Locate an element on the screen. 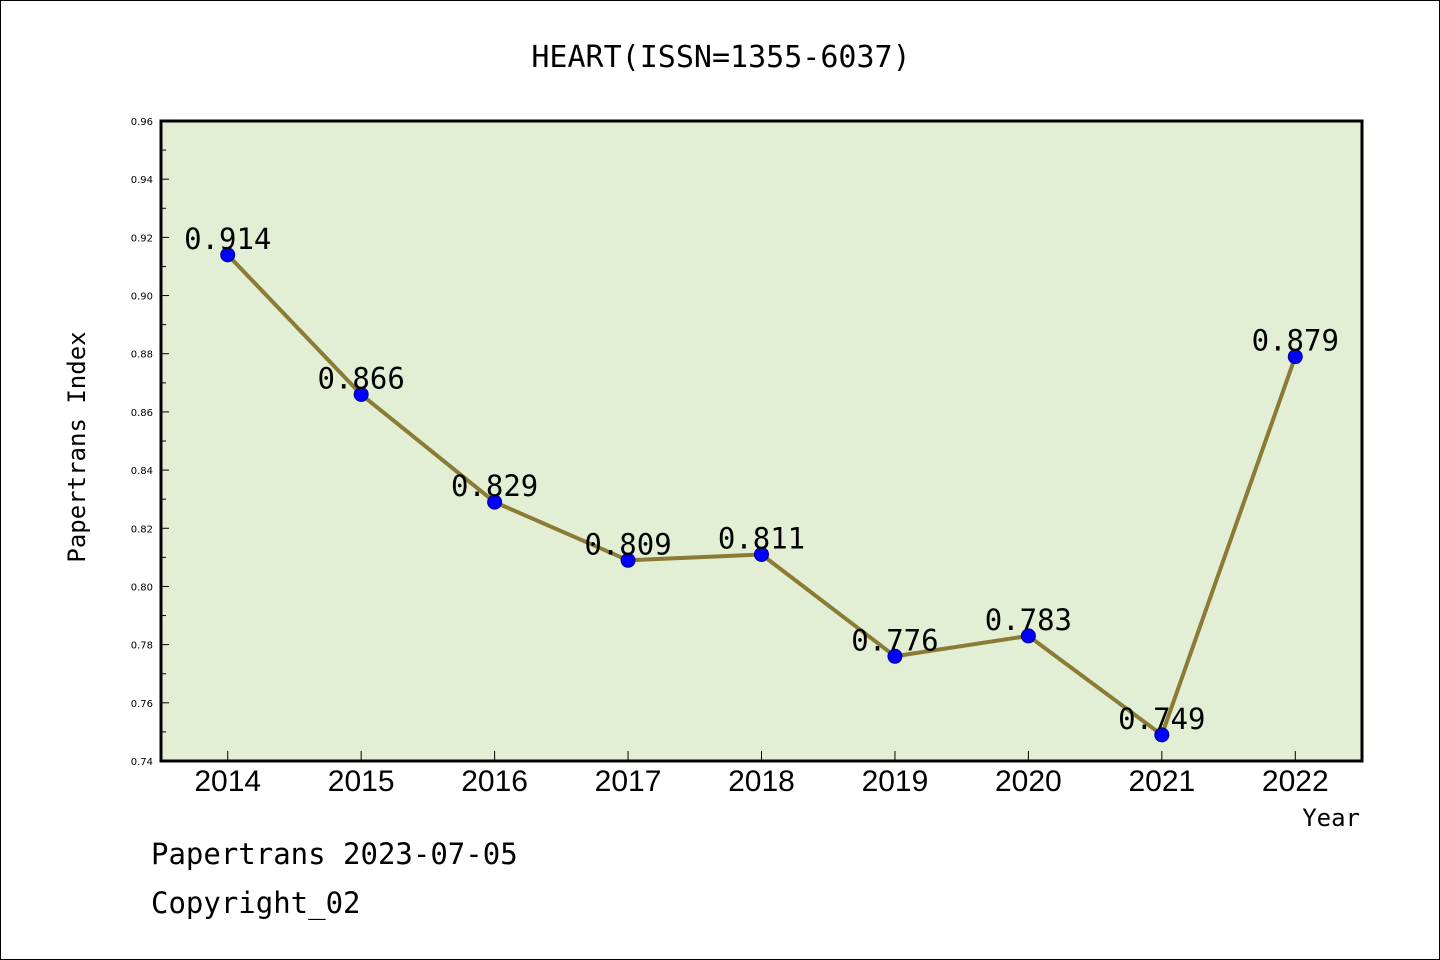 Image resolution: width=1440 pixels, height=960 pixels. data-point-label: 0.749 is located at coordinates (1161, 719).